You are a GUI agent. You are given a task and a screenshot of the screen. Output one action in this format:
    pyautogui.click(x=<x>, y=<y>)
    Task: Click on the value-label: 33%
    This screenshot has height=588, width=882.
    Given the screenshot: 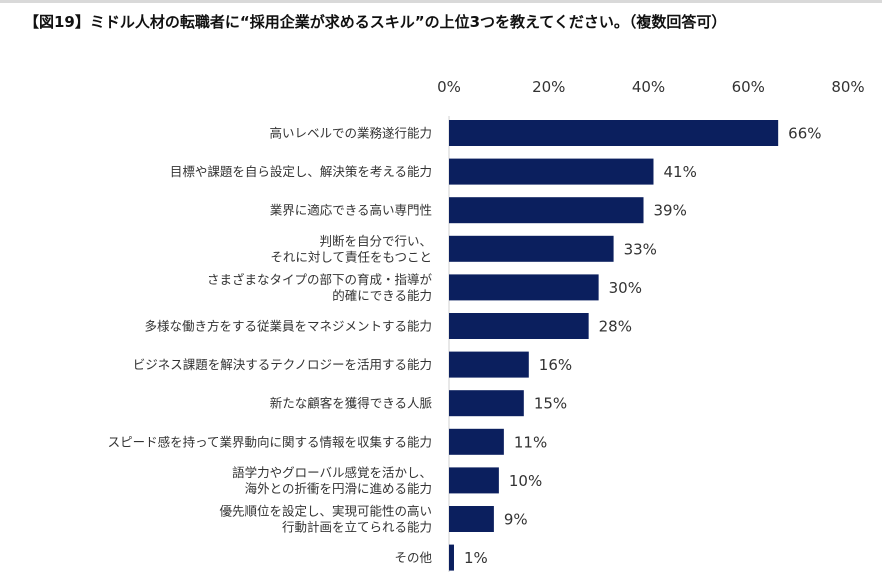 What is the action you would take?
    pyautogui.click(x=640, y=249)
    